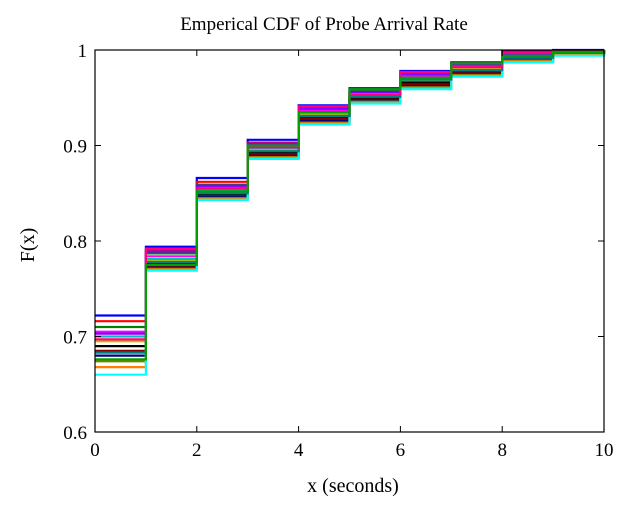 The image size is (619, 506). I want to click on chart-title: Emperical CDF of Probe Arrival Rate, so click(324, 24).